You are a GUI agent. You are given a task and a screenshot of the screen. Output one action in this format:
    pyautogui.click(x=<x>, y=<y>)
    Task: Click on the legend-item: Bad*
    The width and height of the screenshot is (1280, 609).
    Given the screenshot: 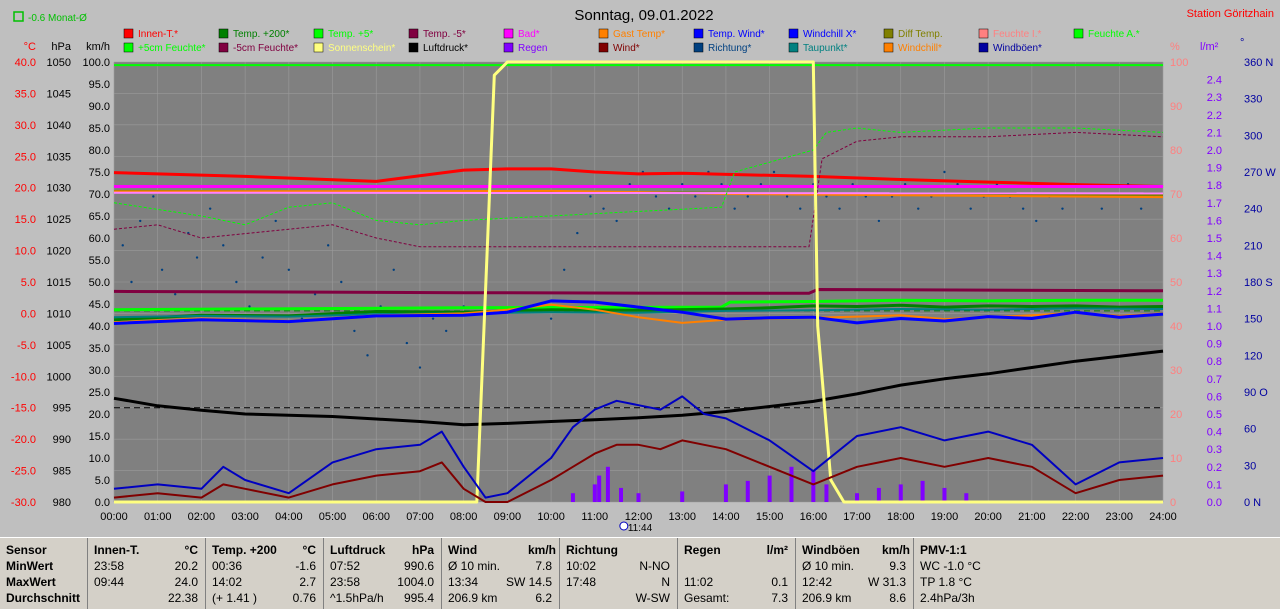 What is the action you would take?
    pyautogui.click(x=521, y=34)
    